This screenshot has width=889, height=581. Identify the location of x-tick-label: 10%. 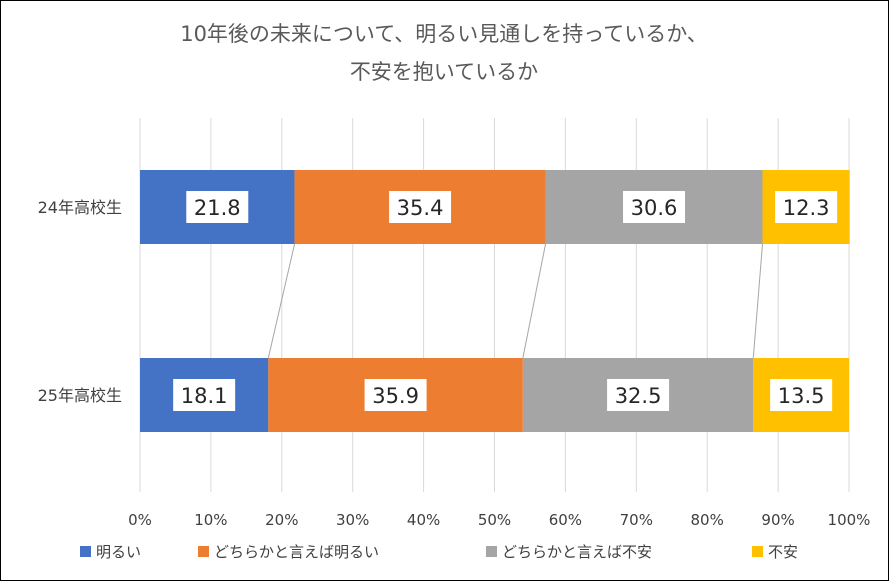
(210, 520).